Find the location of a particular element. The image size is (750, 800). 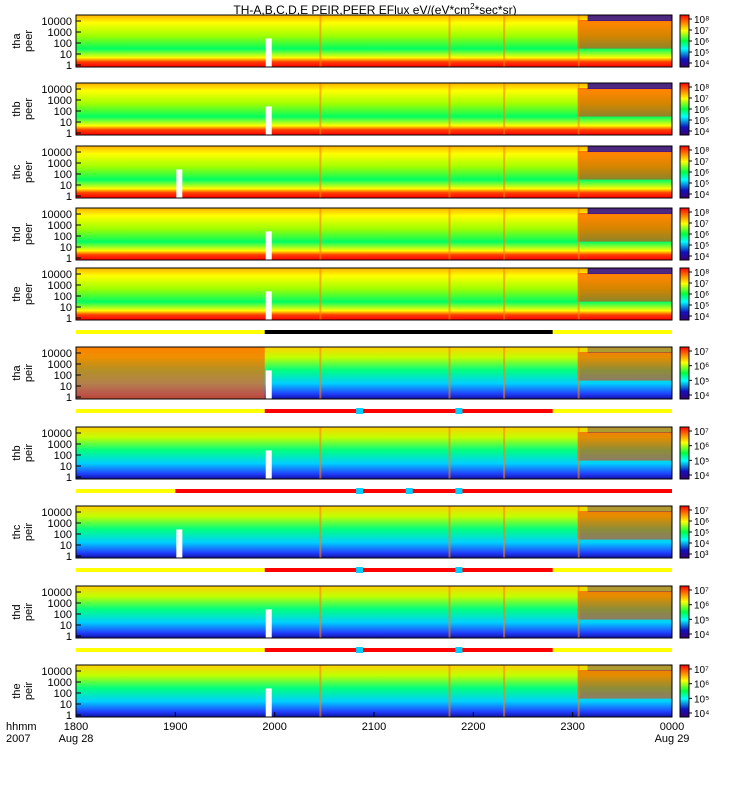

probe-label: thc is located at coordinates (17, 531).